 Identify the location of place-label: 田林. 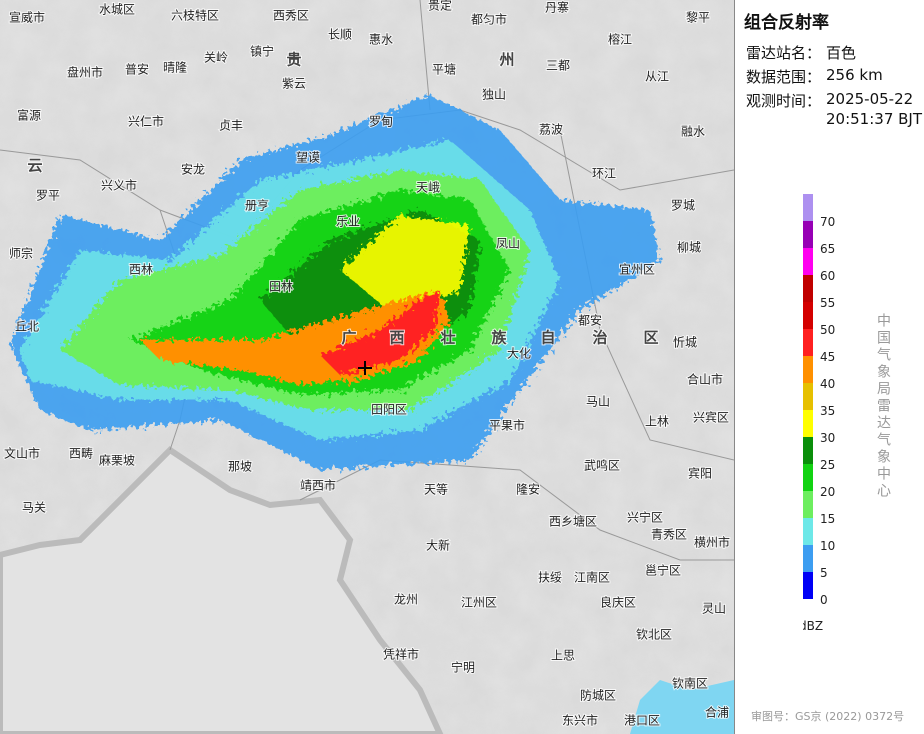
(281, 287).